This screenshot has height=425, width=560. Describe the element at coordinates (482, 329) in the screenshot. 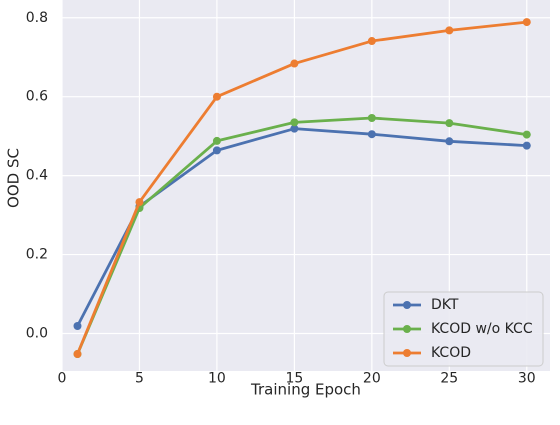

I see `legend-label: KCOD w/o KCC` at that location.